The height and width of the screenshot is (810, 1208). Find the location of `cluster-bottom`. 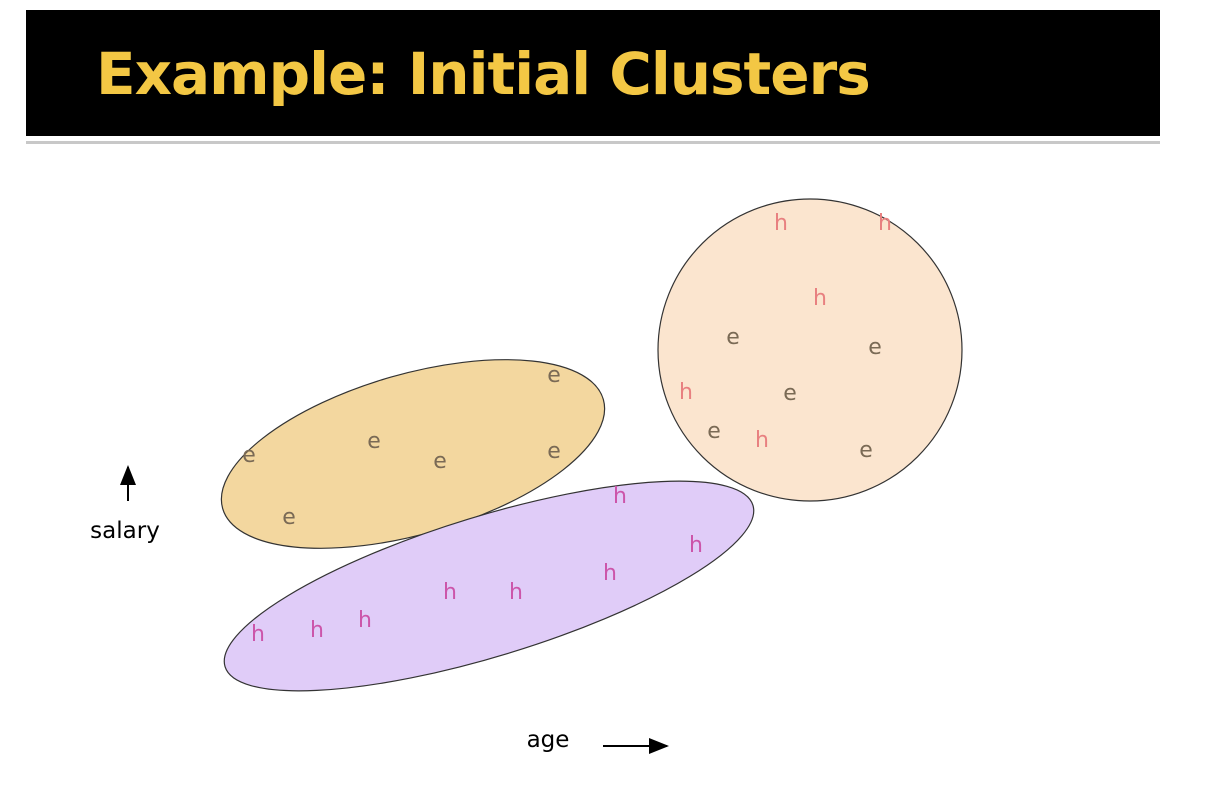

cluster-bottom is located at coordinates (489, 586).